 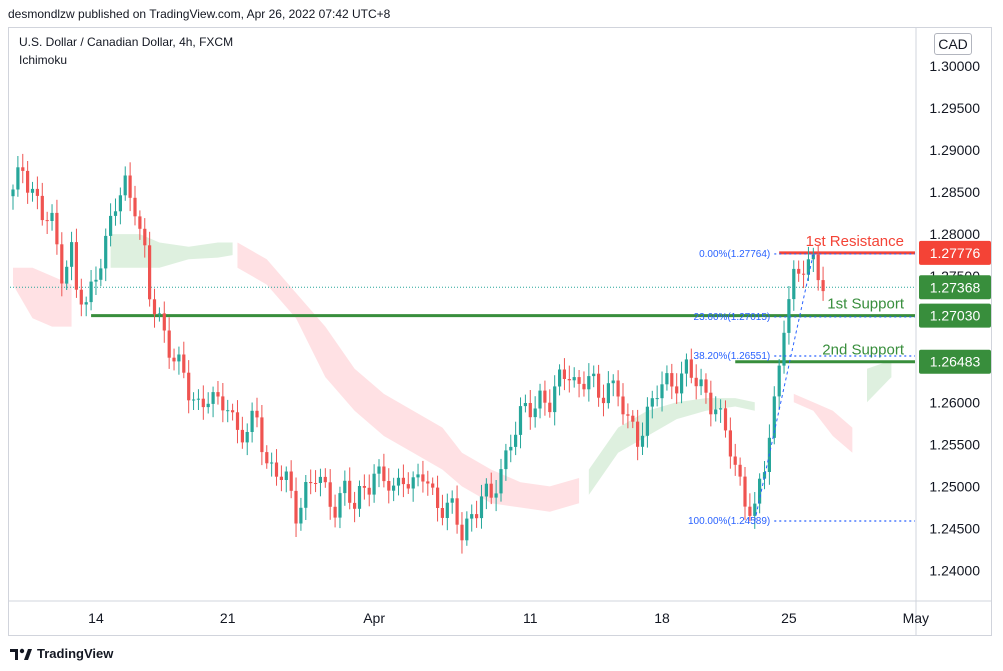 What do you see at coordinates (954, 571) in the screenshot?
I see `y-tick-label: 1.24000` at bounding box center [954, 571].